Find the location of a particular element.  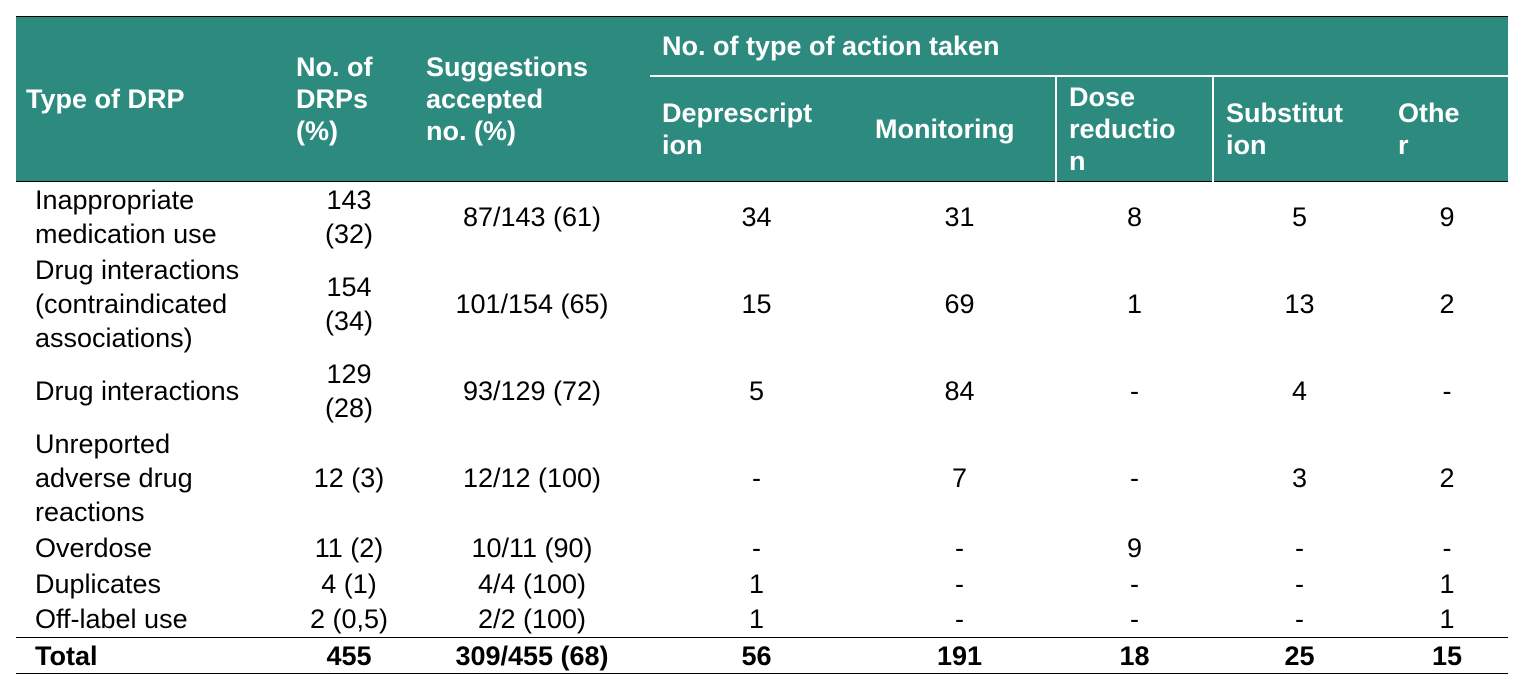

header-other: Othe r is located at coordinates (1447, 129).